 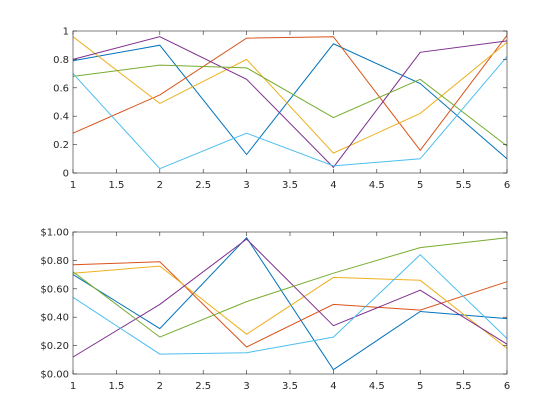 I want to click on y-tick-label: 0, so click(x=66, y=174).